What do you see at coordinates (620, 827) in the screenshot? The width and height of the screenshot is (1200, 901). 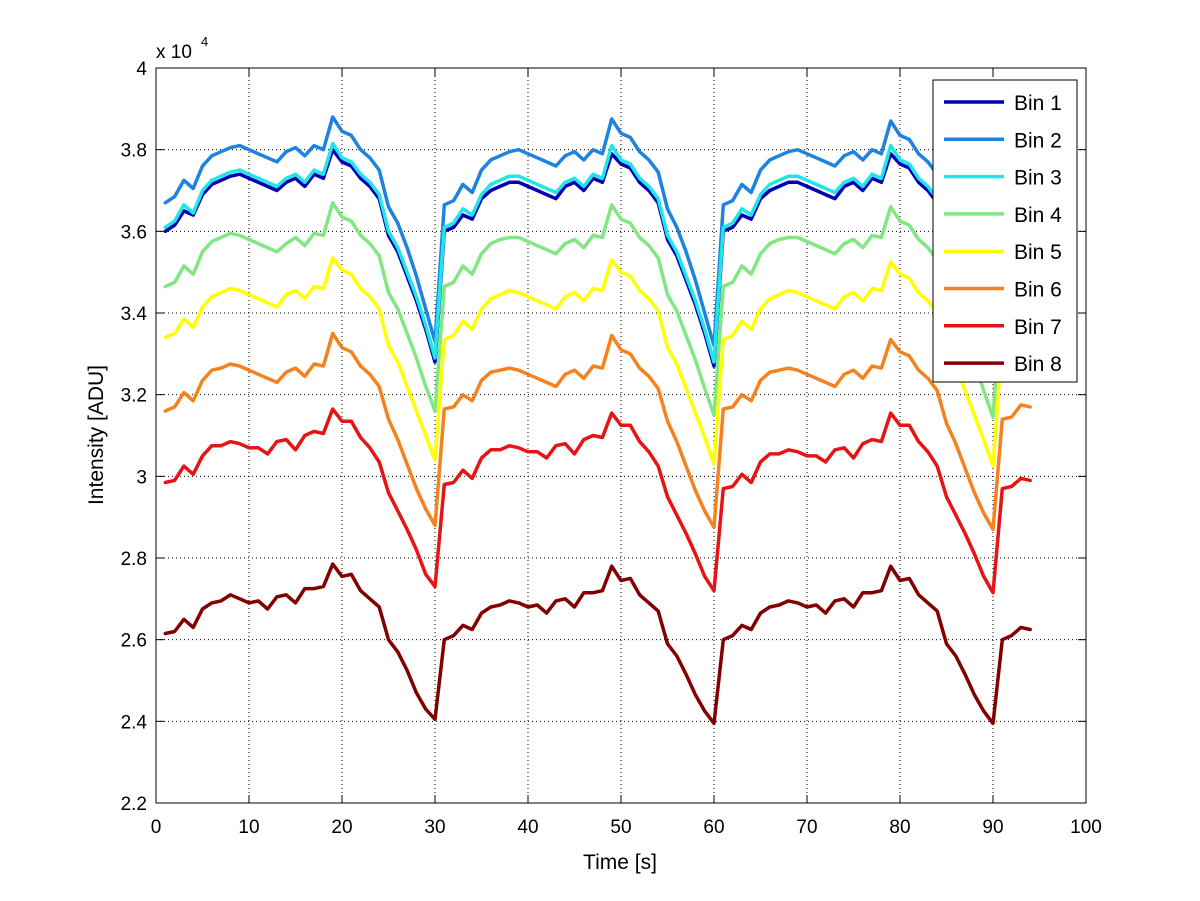 I see `x-tick-label: 50` at bounding box center [620, 827].